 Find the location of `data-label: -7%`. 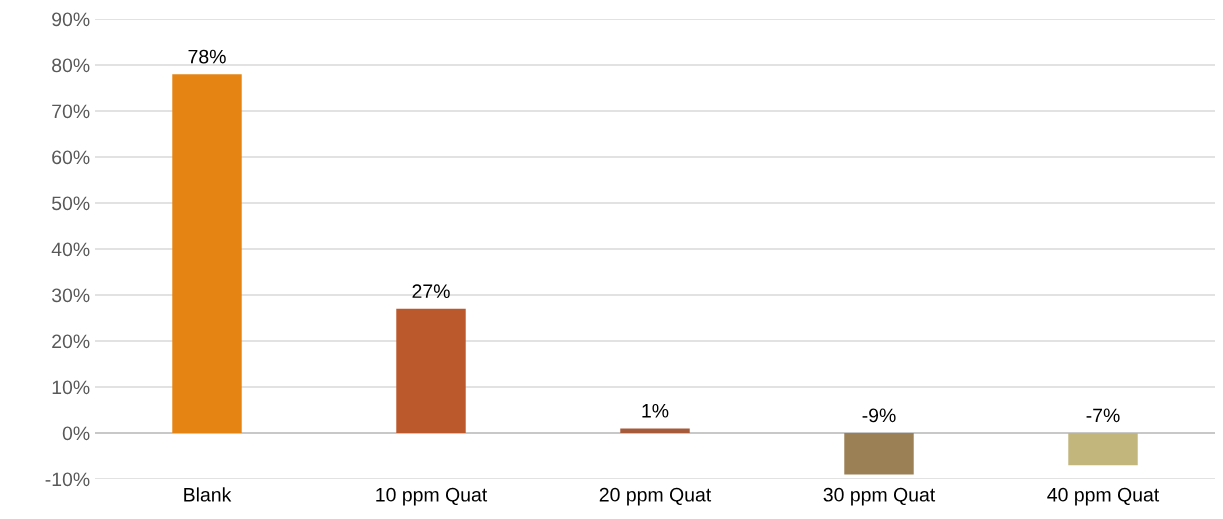

data-label: -7% is located at coordinates (1103, 415).